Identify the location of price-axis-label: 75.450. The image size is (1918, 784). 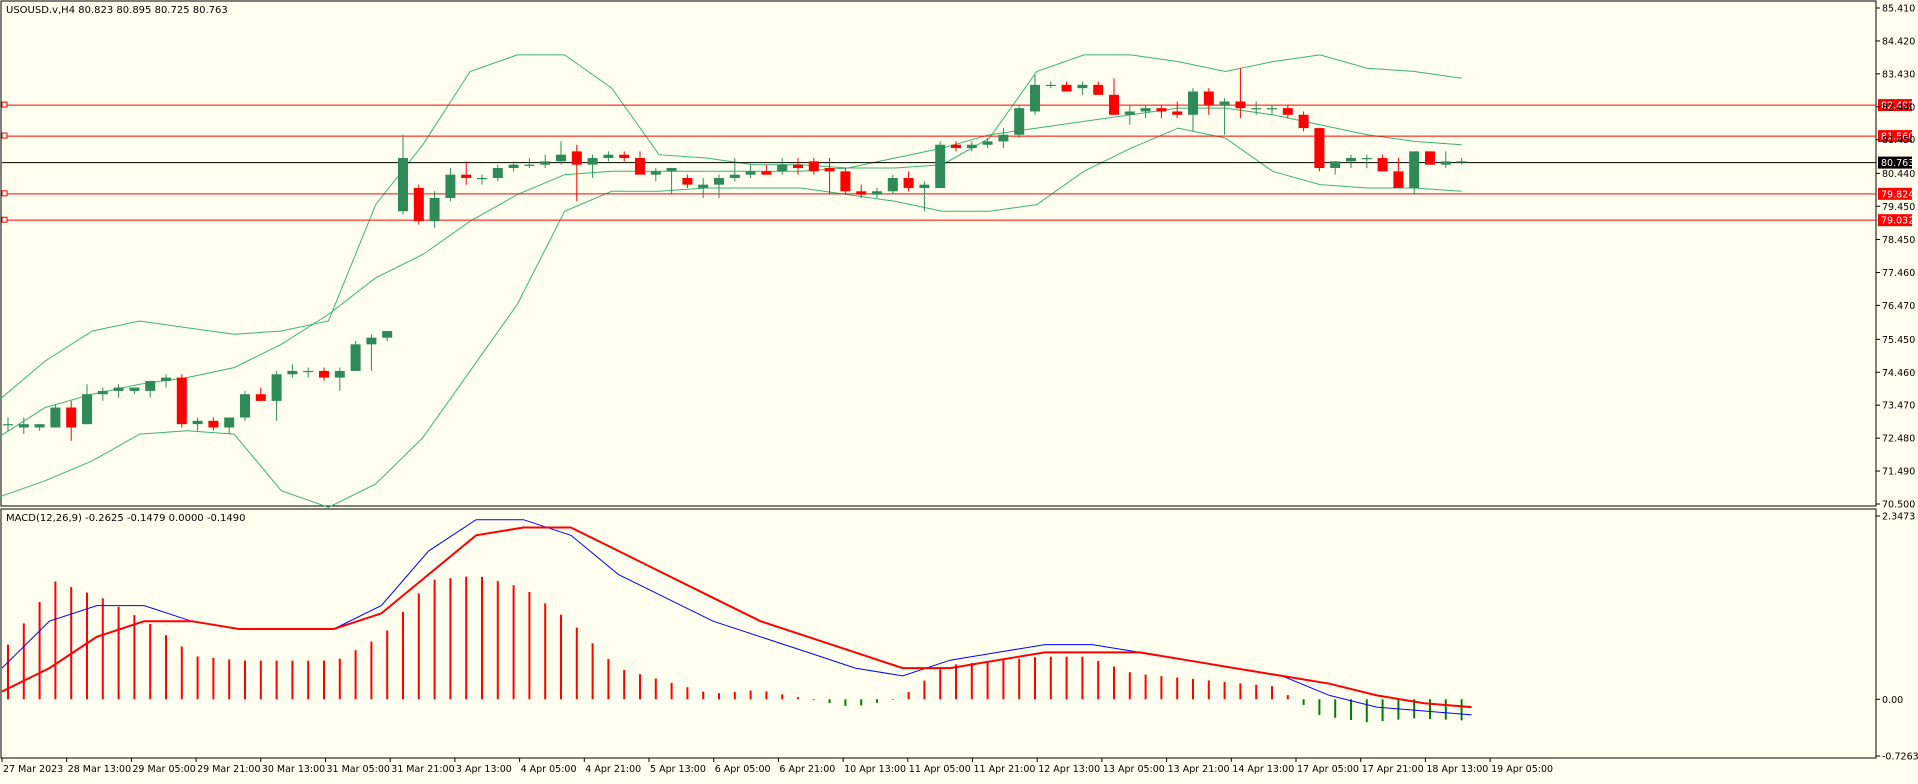
(1898, 340).